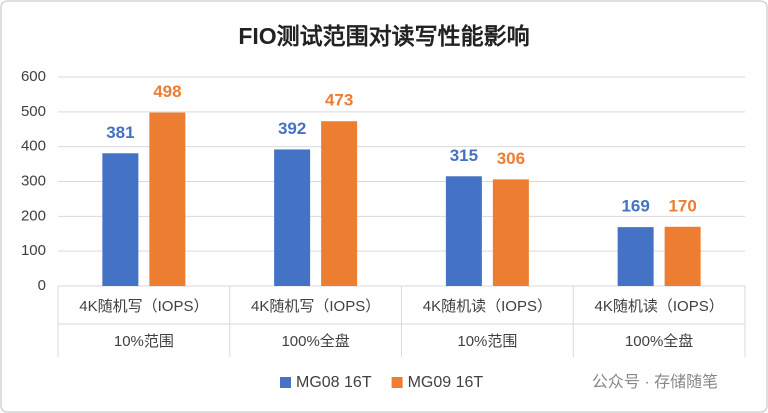 Image resolution: width=768 pixels, height=413 pixels. What do you see at coordinates (167, 91) in the screenshot?
I see `data-label: 498` at bounding box center [167, 91].